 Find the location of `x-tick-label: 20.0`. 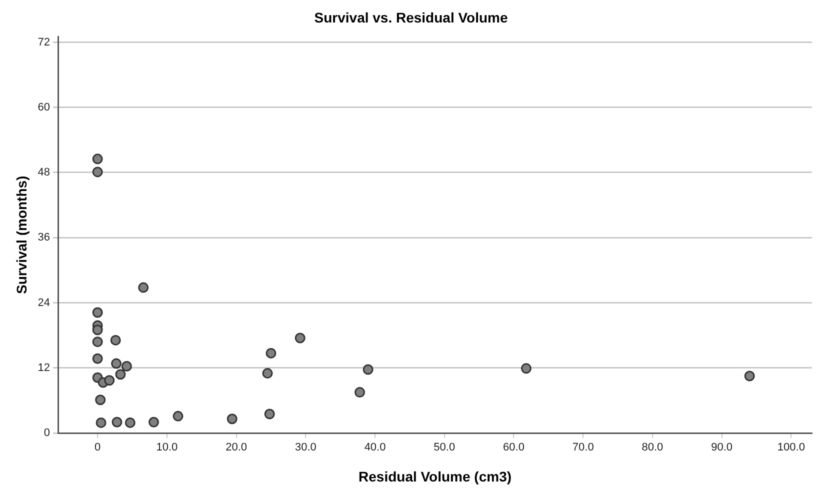

x-tick-label: 20.0 is located at coordinates (237, 448).